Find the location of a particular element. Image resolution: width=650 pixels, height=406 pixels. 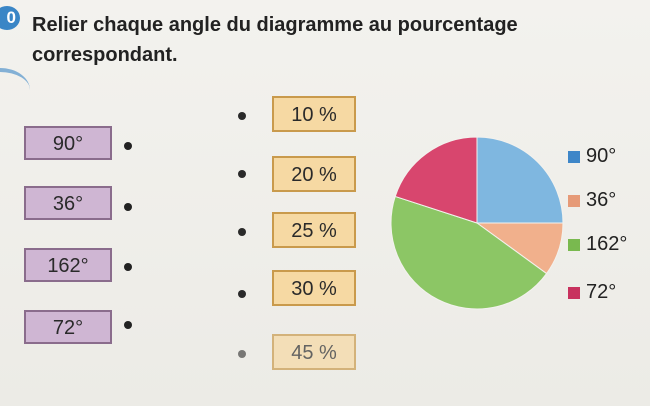

percent-box-30: 30 % is located at coordinates (314, 288).